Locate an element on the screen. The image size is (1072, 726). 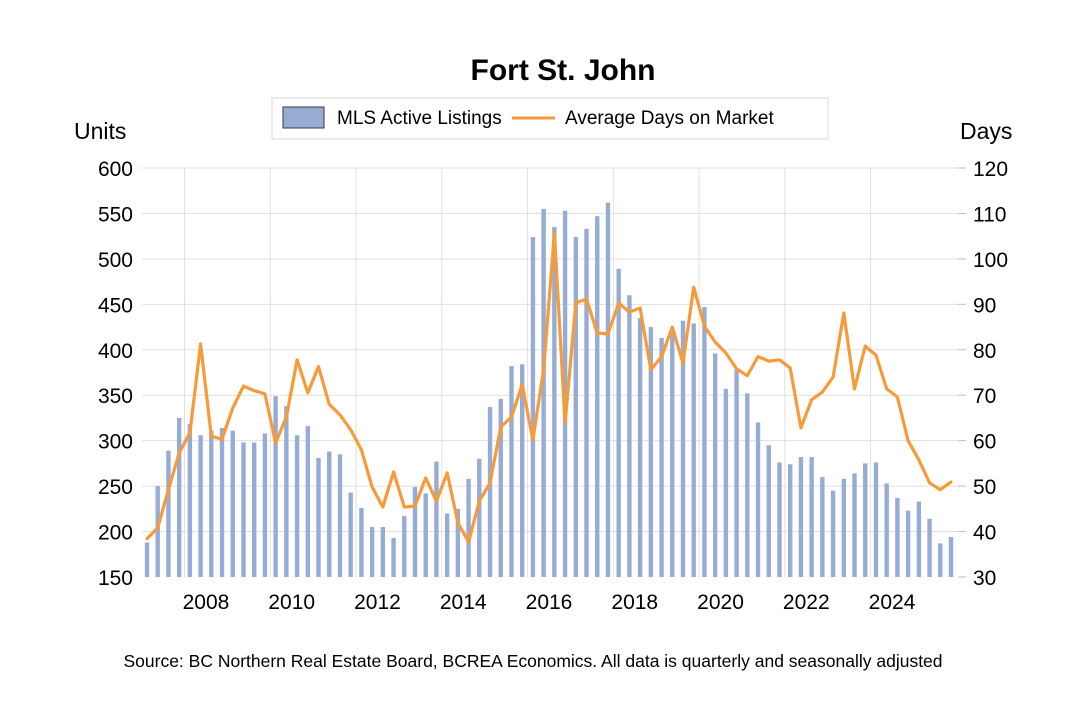
x-tick-label: 2012 is located at coordinates (377, 602).